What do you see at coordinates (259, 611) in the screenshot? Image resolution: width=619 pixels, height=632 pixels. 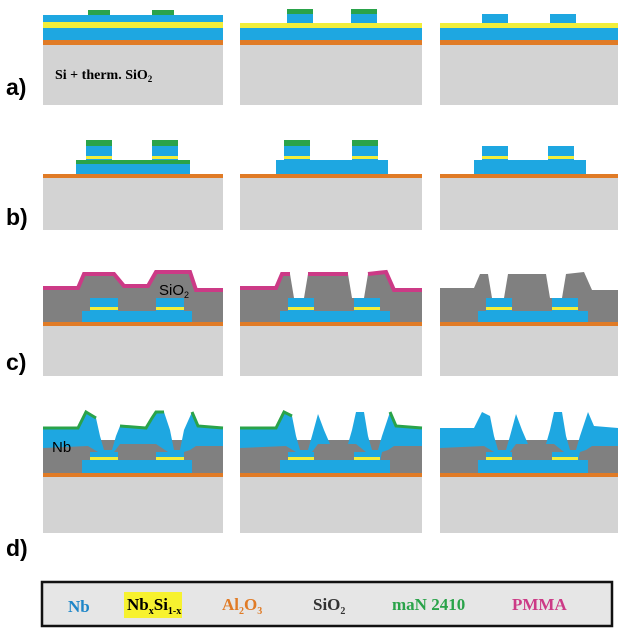 I see `legend-al2o3-sub2: 3` at bounding box center [259, 611].